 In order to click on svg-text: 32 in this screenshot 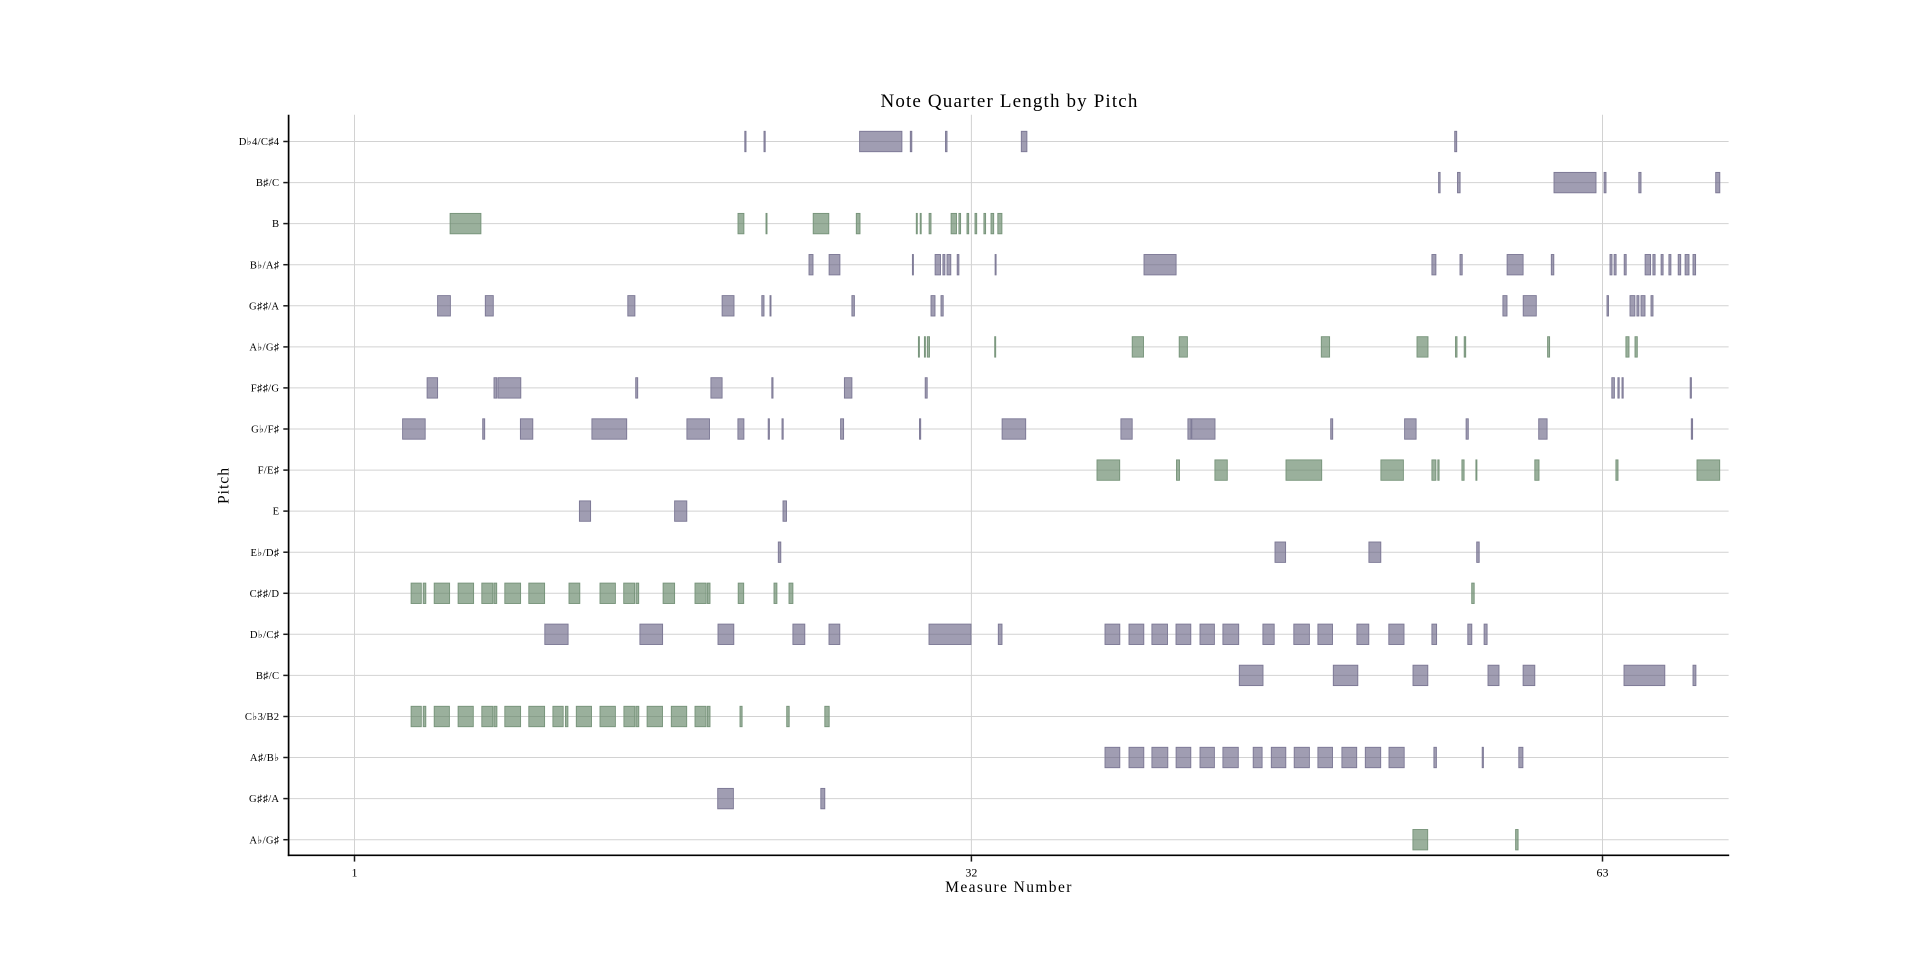, I will do `click(971, 872)`.